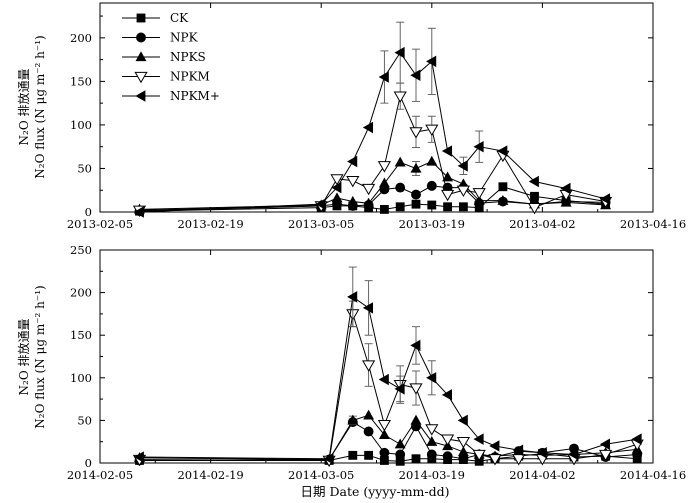 The width and height of the screenshot is (700, 503). I want to click on legend-label: NPKM, so click(190, 77).